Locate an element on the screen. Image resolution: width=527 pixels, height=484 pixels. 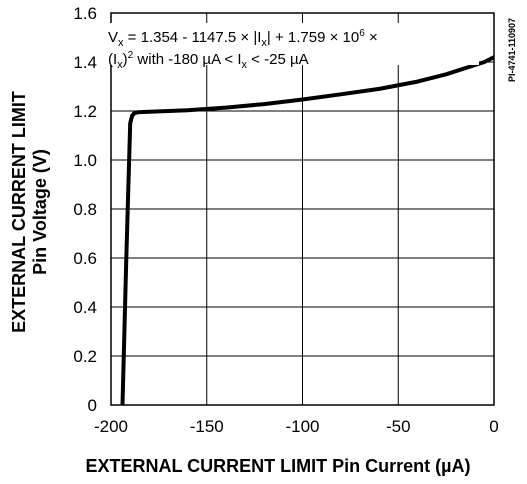
y-tick-labels: 0 0.2 0.4 0.6 0.8 1.0 1.2 1.4 1.6 is located at coordinates (85, 209).